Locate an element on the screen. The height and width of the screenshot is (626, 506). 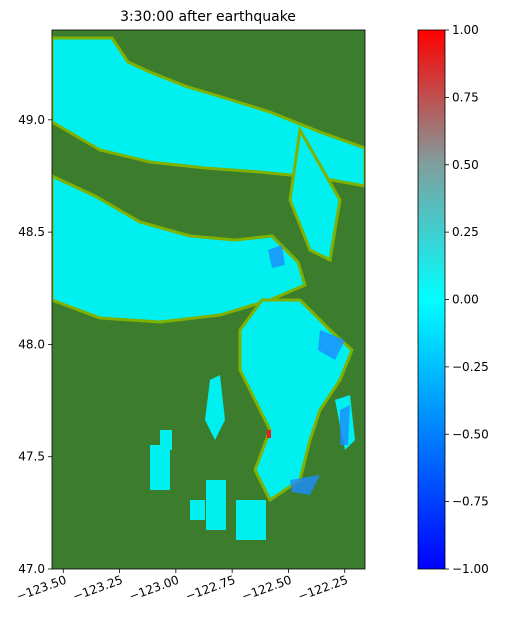
y-tick-label: 48.0 is located at coordinates (31, 344).